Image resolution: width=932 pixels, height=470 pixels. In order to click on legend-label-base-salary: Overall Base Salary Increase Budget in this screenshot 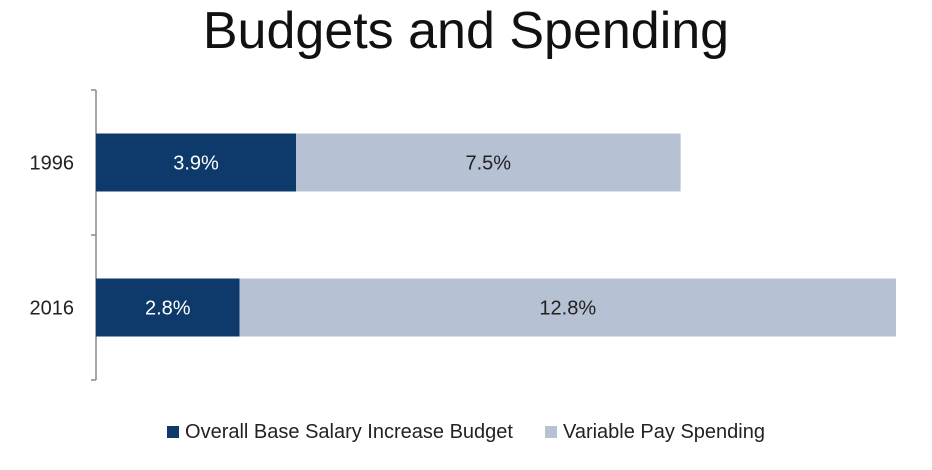, I will do `click(349, 431)`.